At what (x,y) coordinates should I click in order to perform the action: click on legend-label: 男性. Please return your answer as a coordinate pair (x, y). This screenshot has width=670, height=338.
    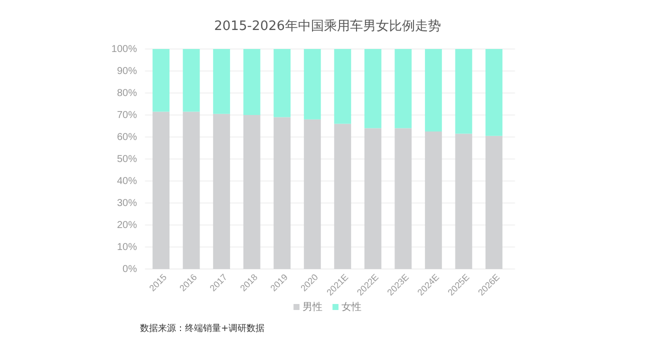
    Looking at the image, I should click on (312, 307).